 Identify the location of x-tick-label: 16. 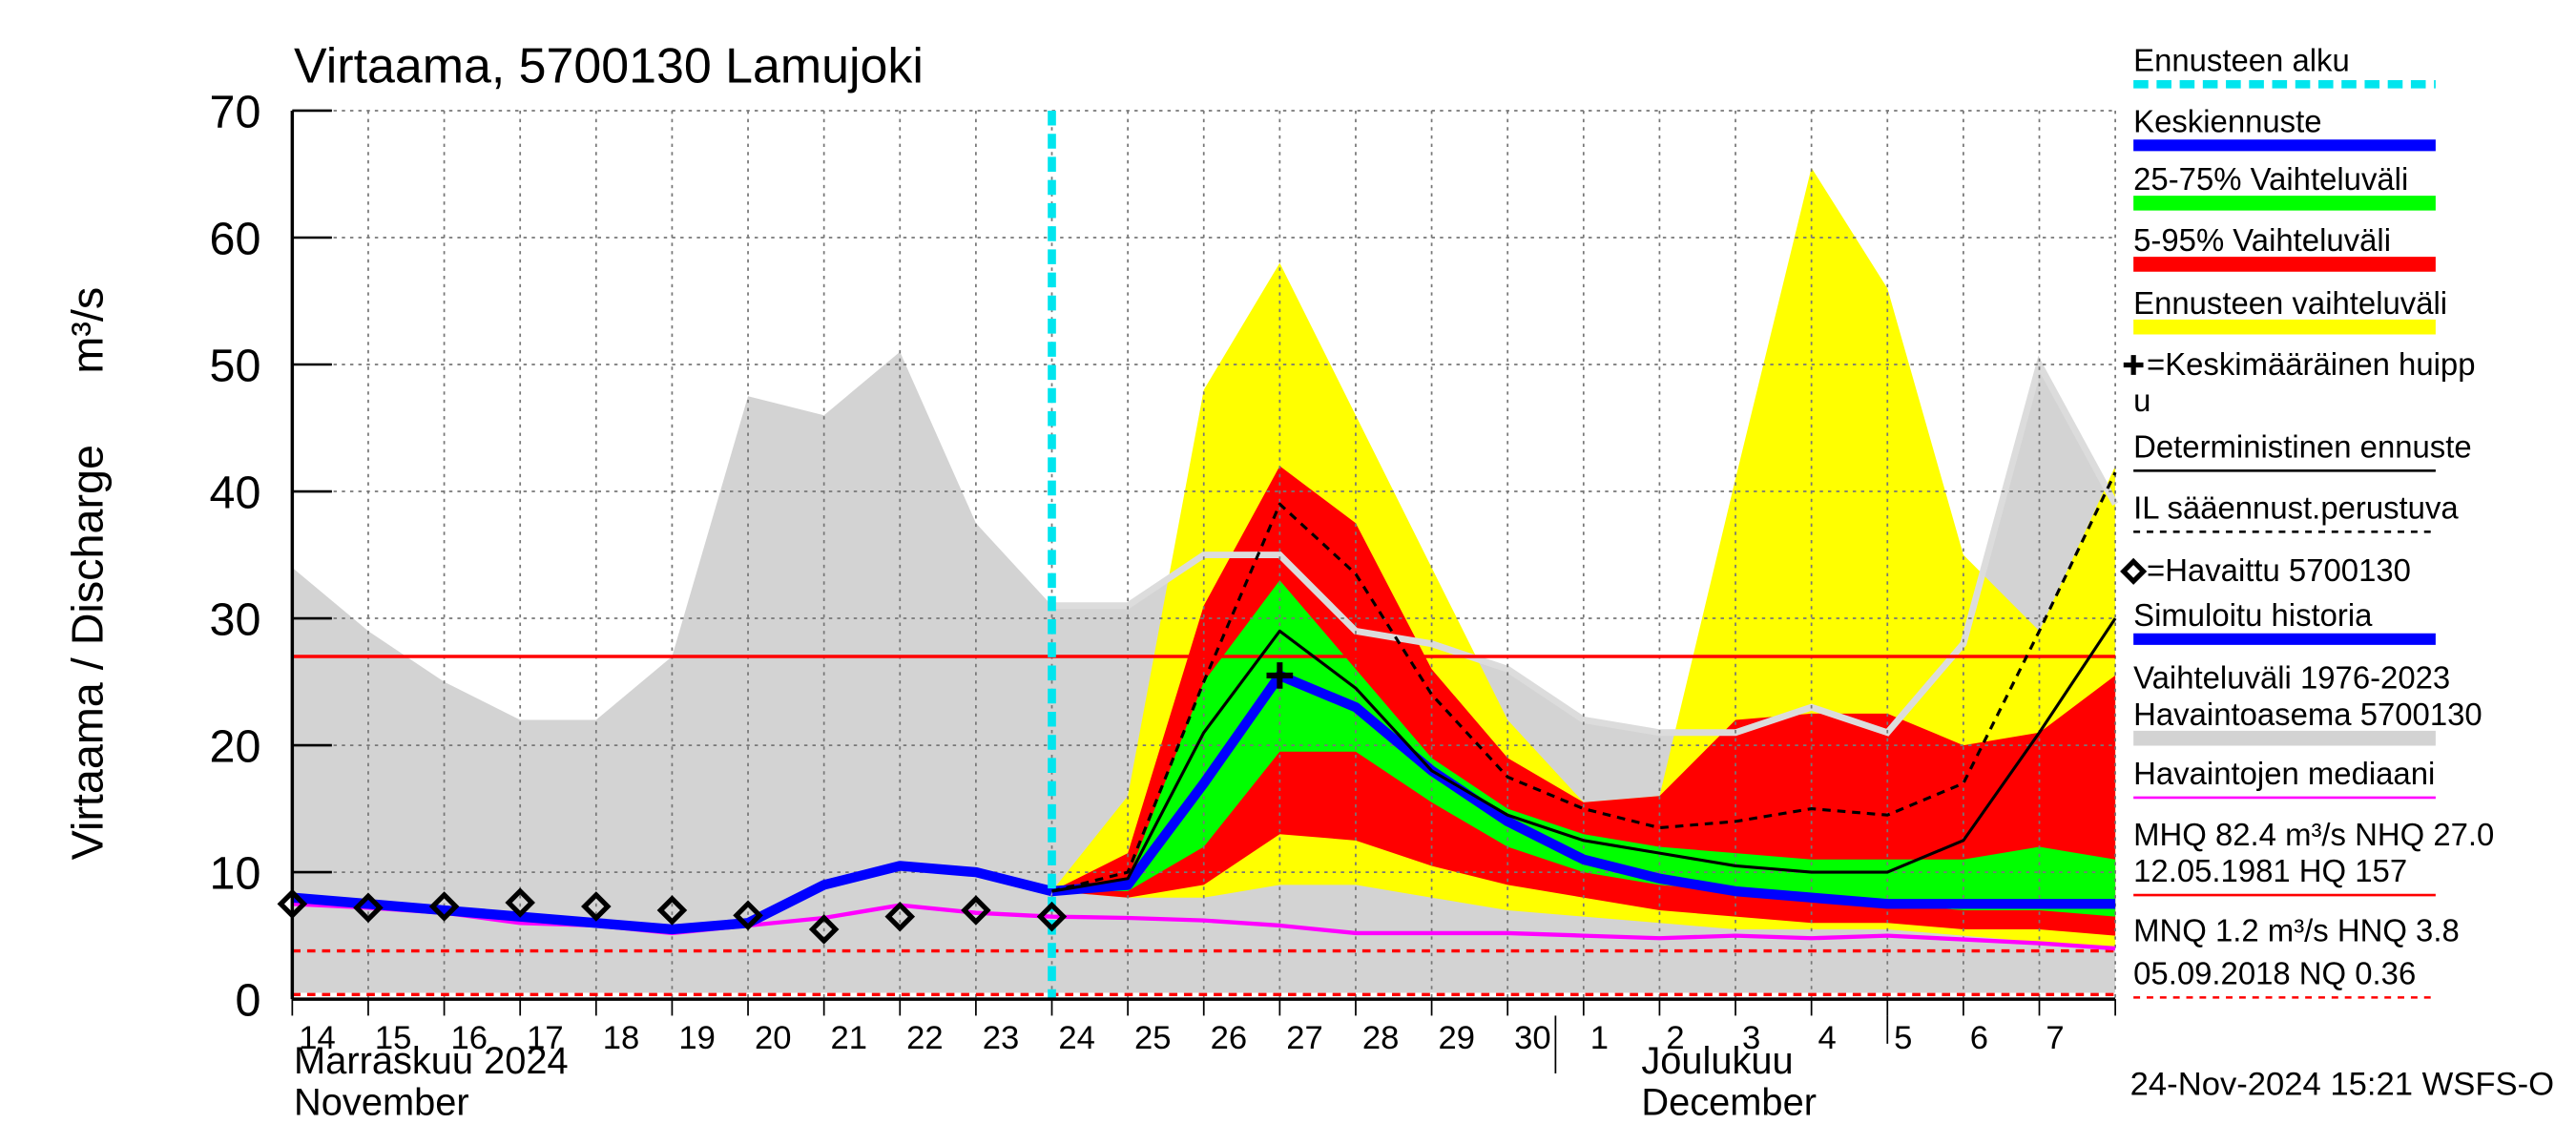
(469, 1038).